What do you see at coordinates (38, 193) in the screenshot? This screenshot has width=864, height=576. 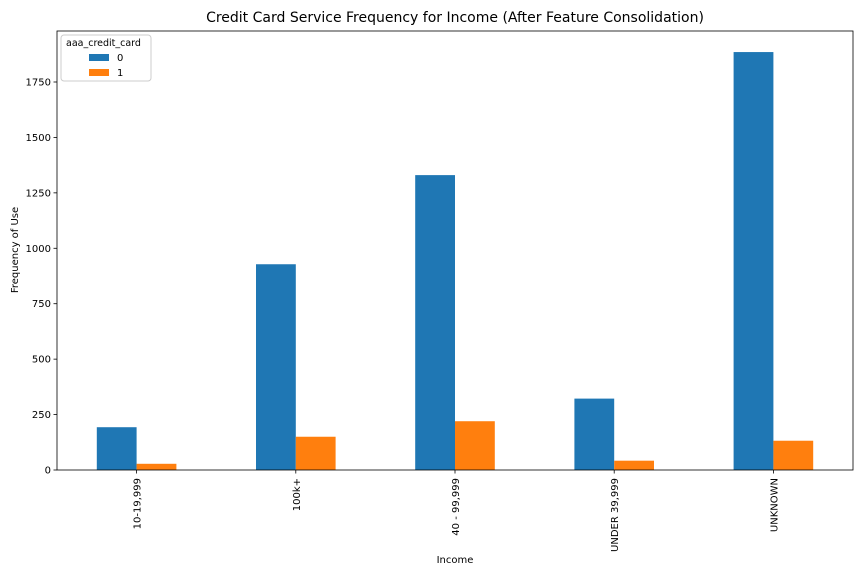 I see `y-tick-label: 1250` at bounding box center [38, 193].